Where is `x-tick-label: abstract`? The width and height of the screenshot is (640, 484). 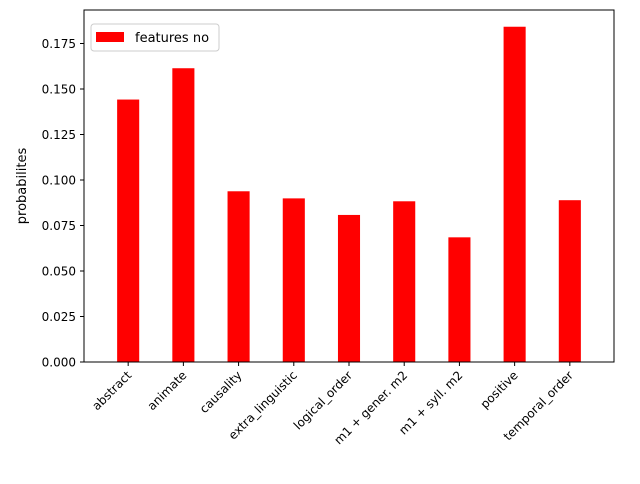
x-tick-label: abstract is located at coordinates (111, 390).